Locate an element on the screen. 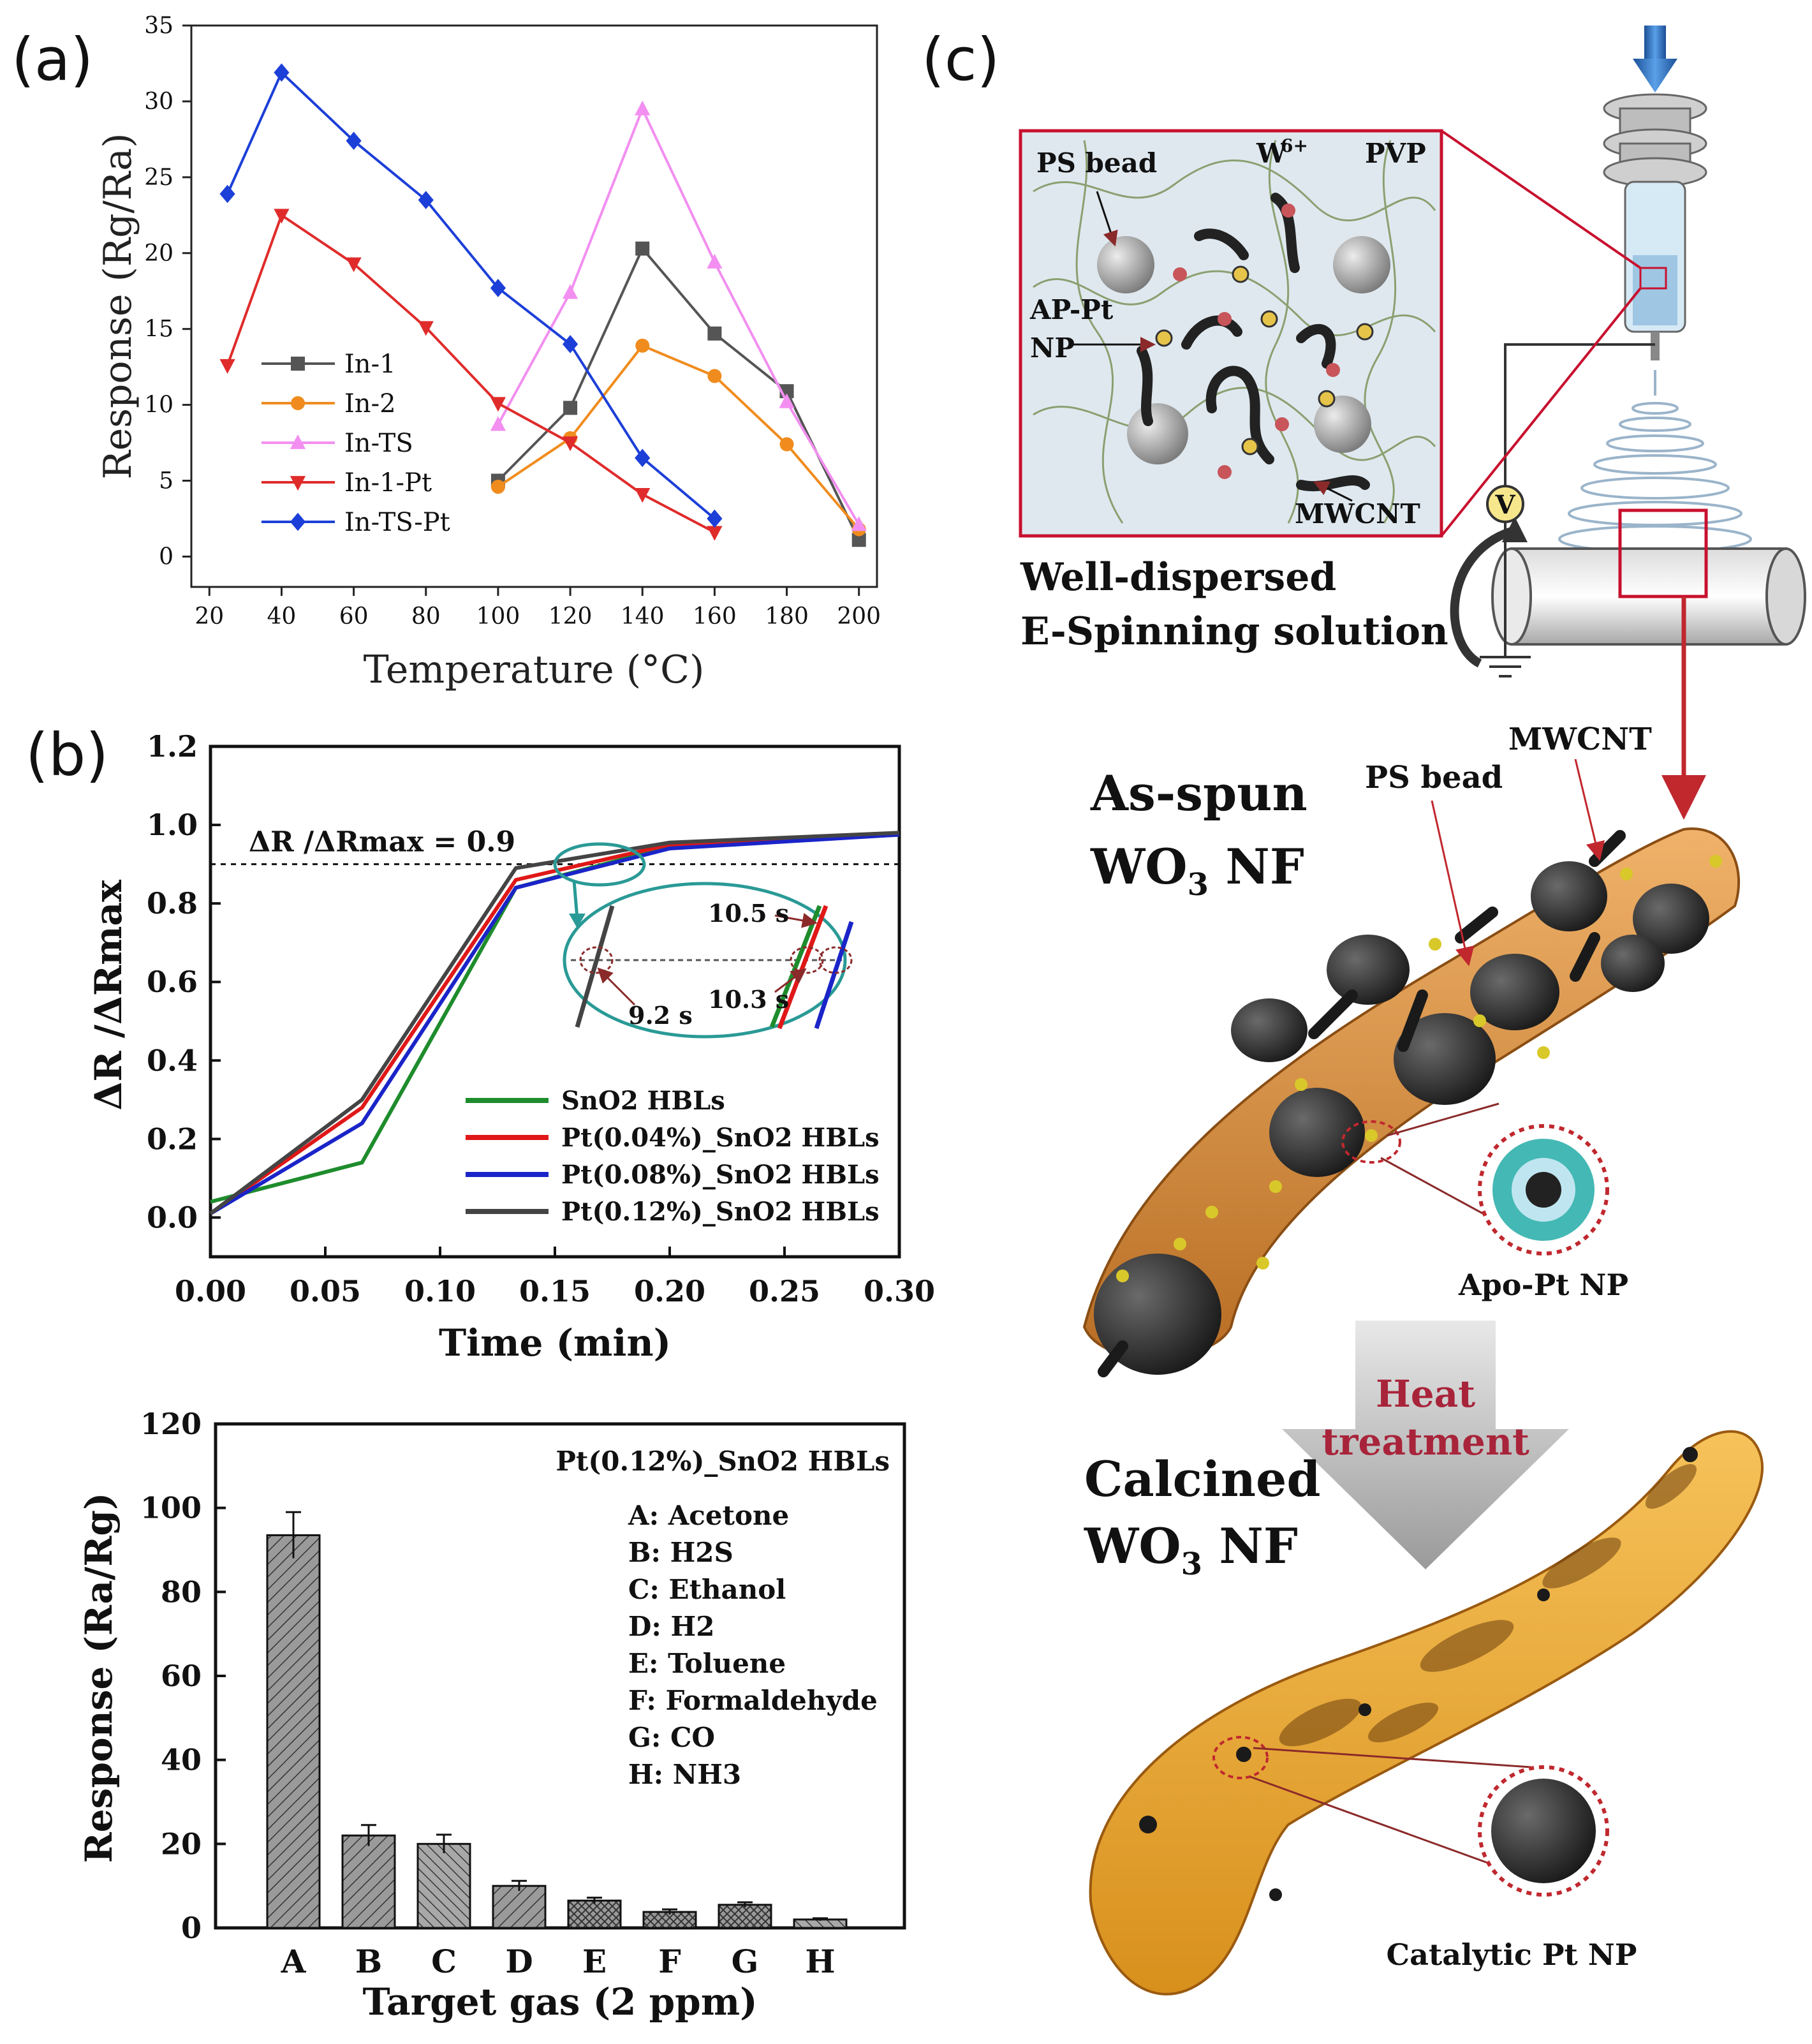 The width and height of the screenshot is (1812, 2044). y-tick-label: 5 is located at coordinates (166, 481).